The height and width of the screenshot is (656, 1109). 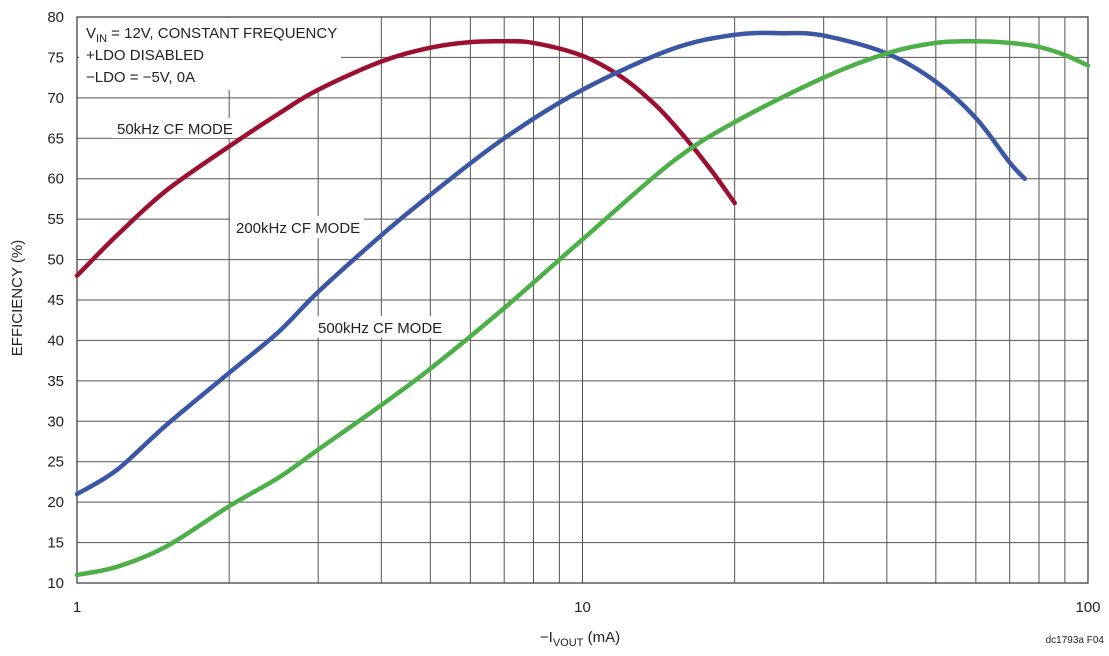 I want to click on x-axis-title: −IVOUT (mA), so click(x=580, y=639).